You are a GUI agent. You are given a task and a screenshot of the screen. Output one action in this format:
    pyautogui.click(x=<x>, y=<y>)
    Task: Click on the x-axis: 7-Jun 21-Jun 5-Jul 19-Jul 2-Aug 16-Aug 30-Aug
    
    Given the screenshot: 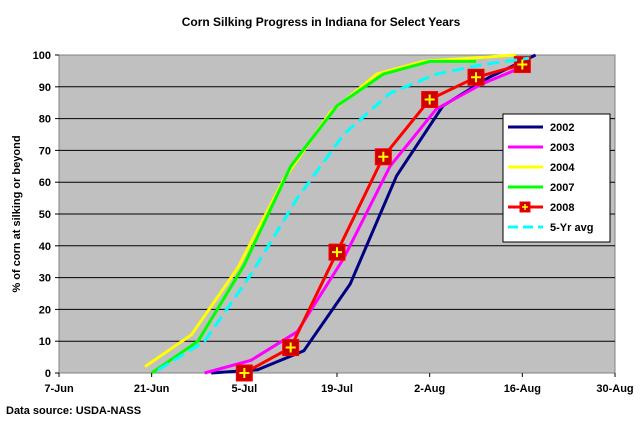 What is the action you would take?
    pyautogui.click(x=339, y=384)
    